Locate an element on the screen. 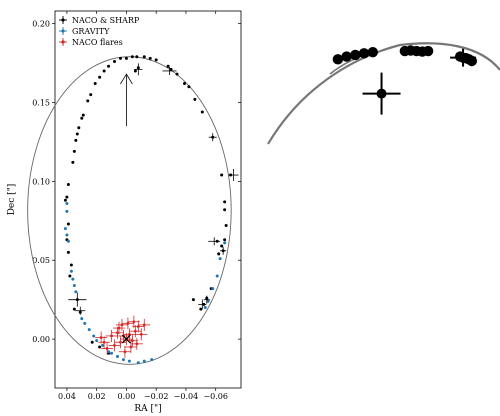  x-axis-label: RA ["] is located at coordinates (147, 409).